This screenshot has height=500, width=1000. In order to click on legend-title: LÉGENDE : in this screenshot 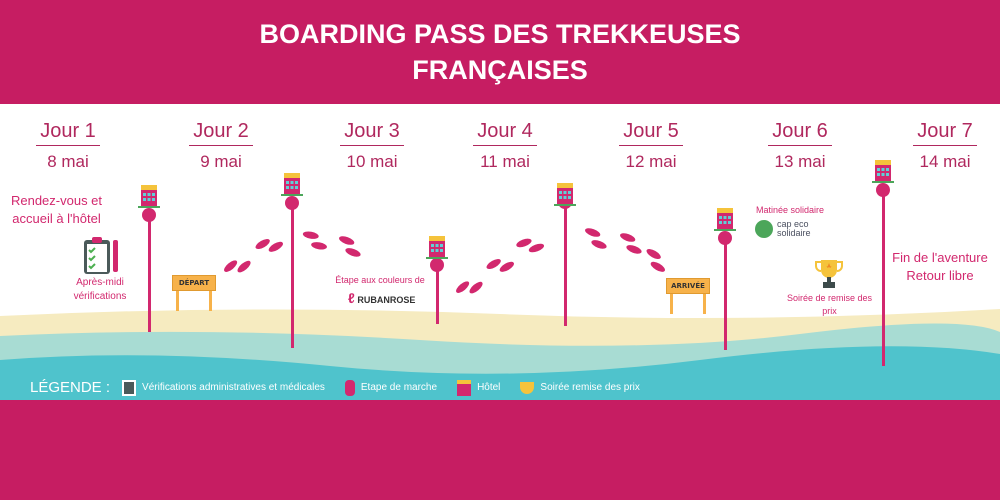, I will do `click(70, 387)`.